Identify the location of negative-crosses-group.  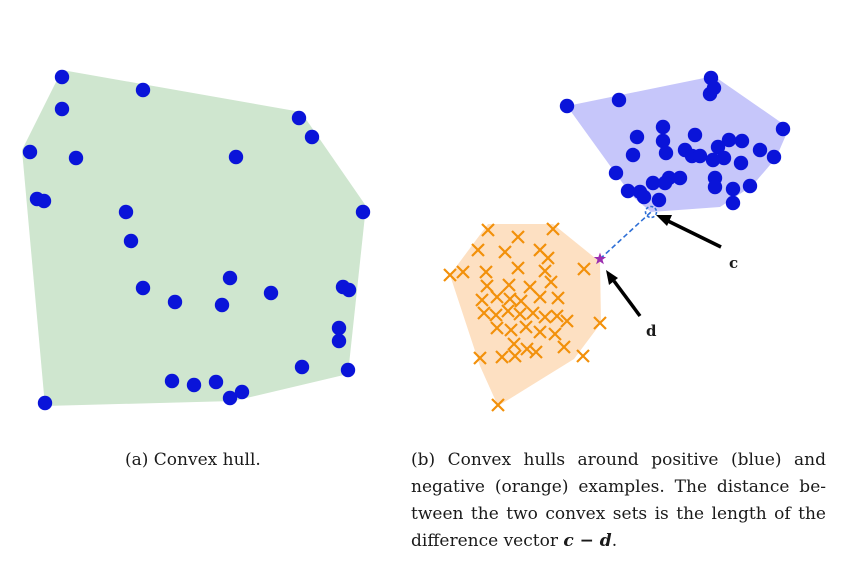
(525, 317).